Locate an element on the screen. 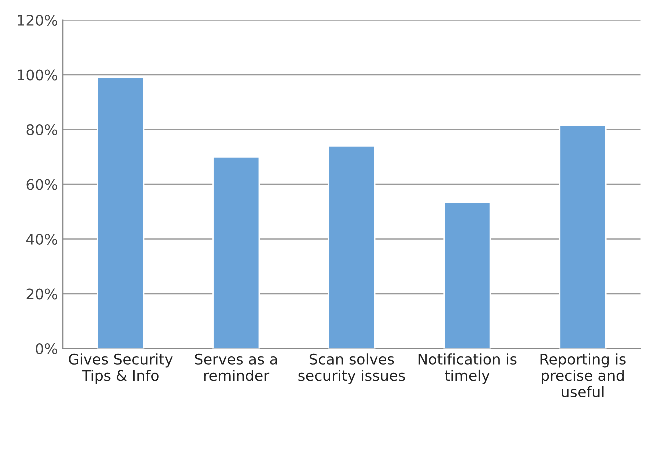 The image size is (664, 450). x-tick-label: Serves as a reminder is located at coordinates (236, 368).